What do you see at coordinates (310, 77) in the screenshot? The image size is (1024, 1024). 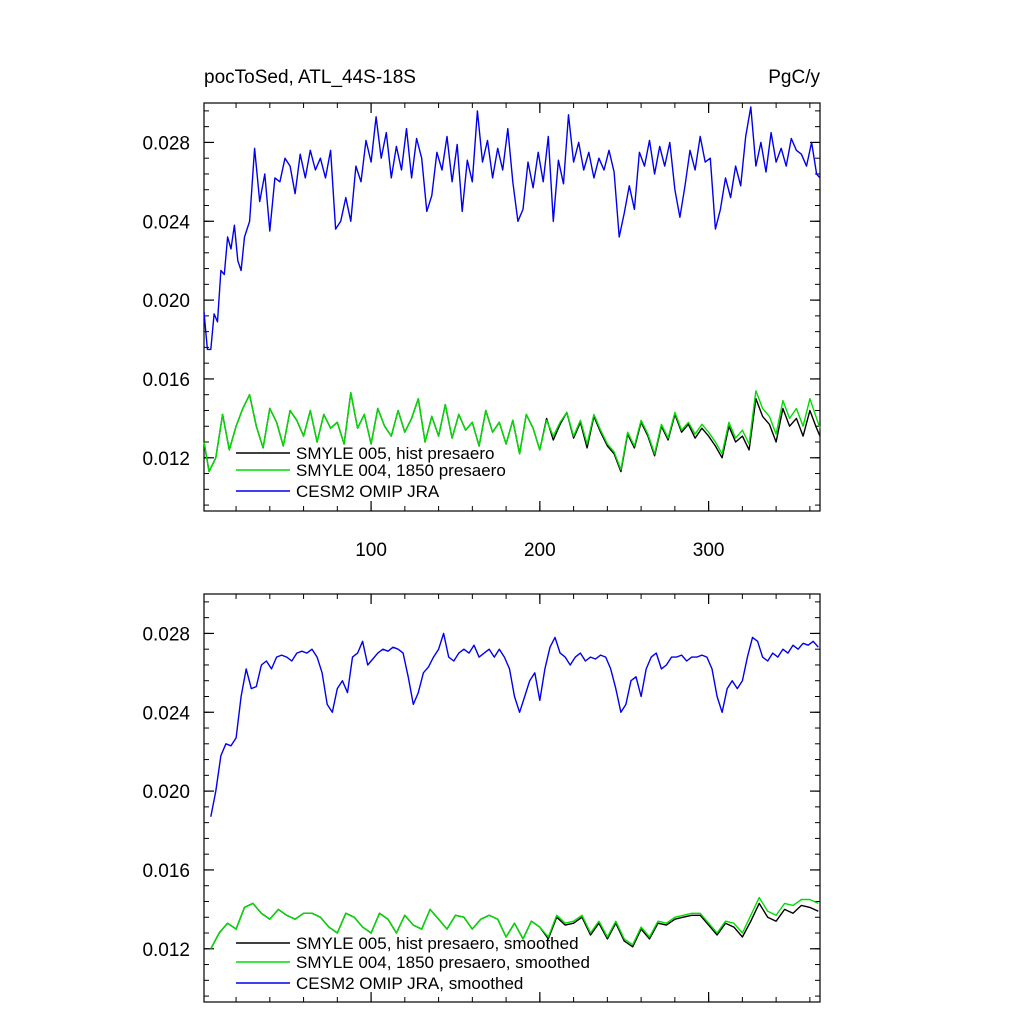 I see `chart-title: pocToSed, ATL_44S-18S` at bounding box center [310, 77].